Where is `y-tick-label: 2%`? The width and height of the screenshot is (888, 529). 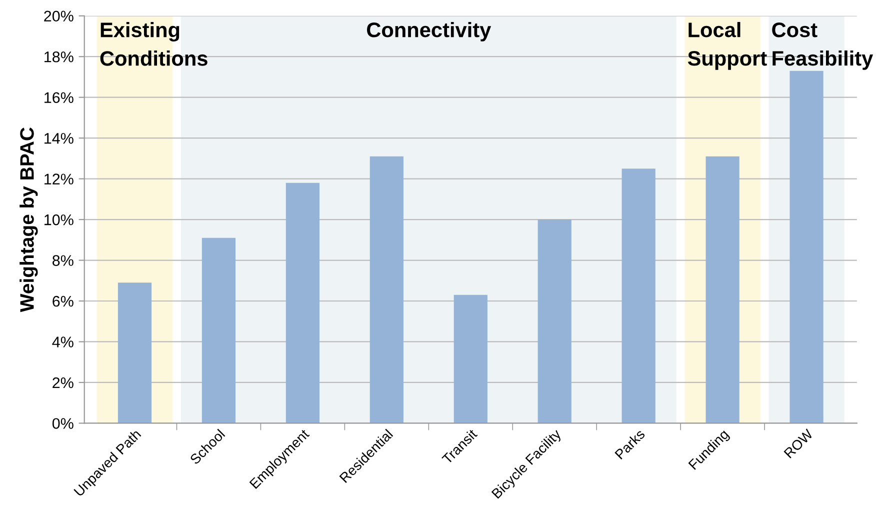
y-tick-label: 2% is located at coordinates (63, 382).